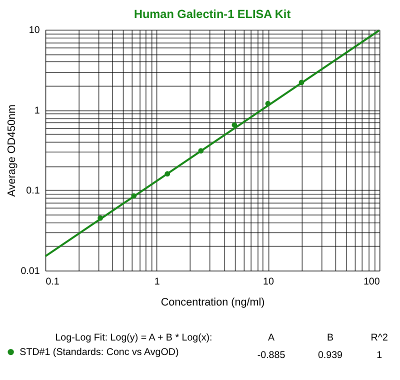  What do you see at coordinates (212, 302) in the screenshot?
I see `x-axis-title: Concentration (ng/ml)` at bounding box center [212, 302].